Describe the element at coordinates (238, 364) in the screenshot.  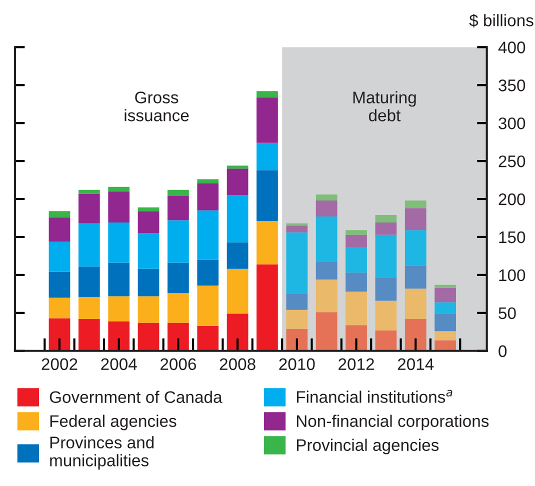
I see `x-tick-label: 2008` at that location.